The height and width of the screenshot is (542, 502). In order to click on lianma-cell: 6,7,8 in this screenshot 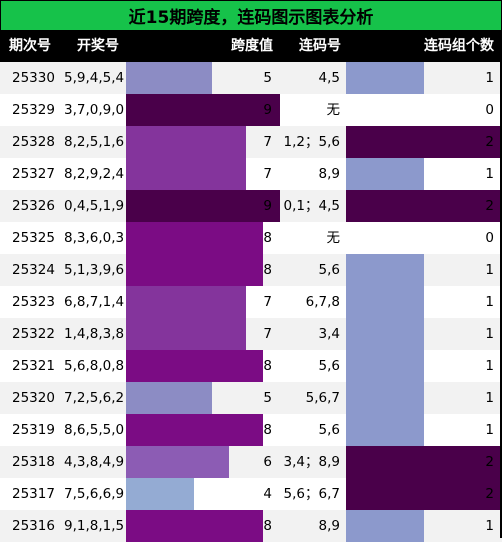, I will do `click(322, 302)`.